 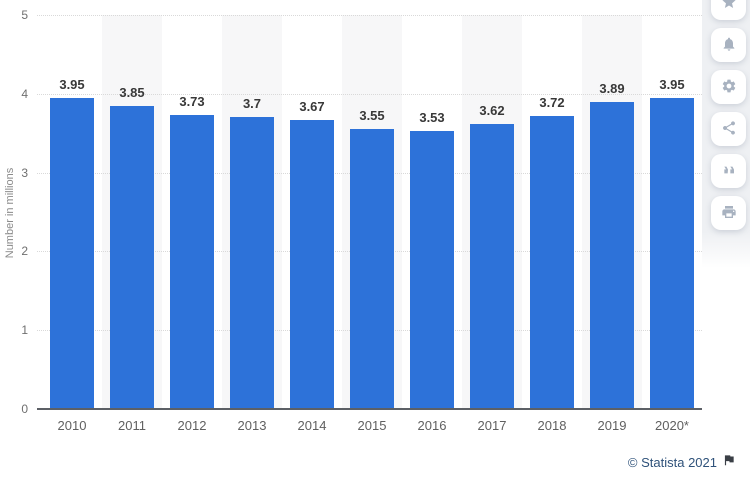 I want to click on share-button, so click(x=728, y=129).